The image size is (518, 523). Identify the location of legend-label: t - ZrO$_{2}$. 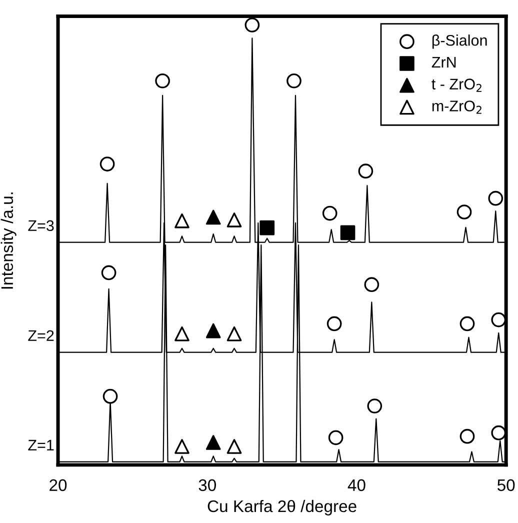
(457, 85).